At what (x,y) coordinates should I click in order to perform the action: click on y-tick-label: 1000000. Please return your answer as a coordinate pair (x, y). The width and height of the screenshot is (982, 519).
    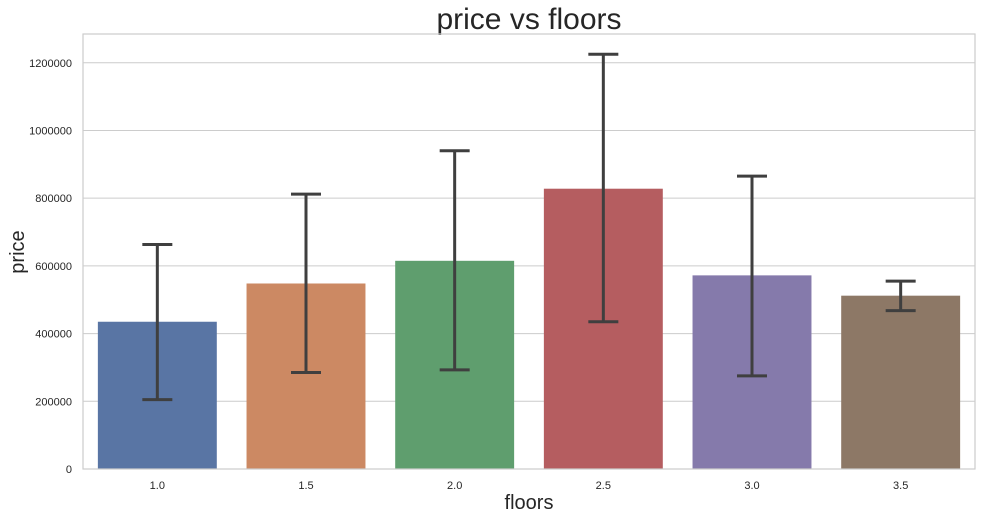
    Looking at the image, I should click on (50, 131).